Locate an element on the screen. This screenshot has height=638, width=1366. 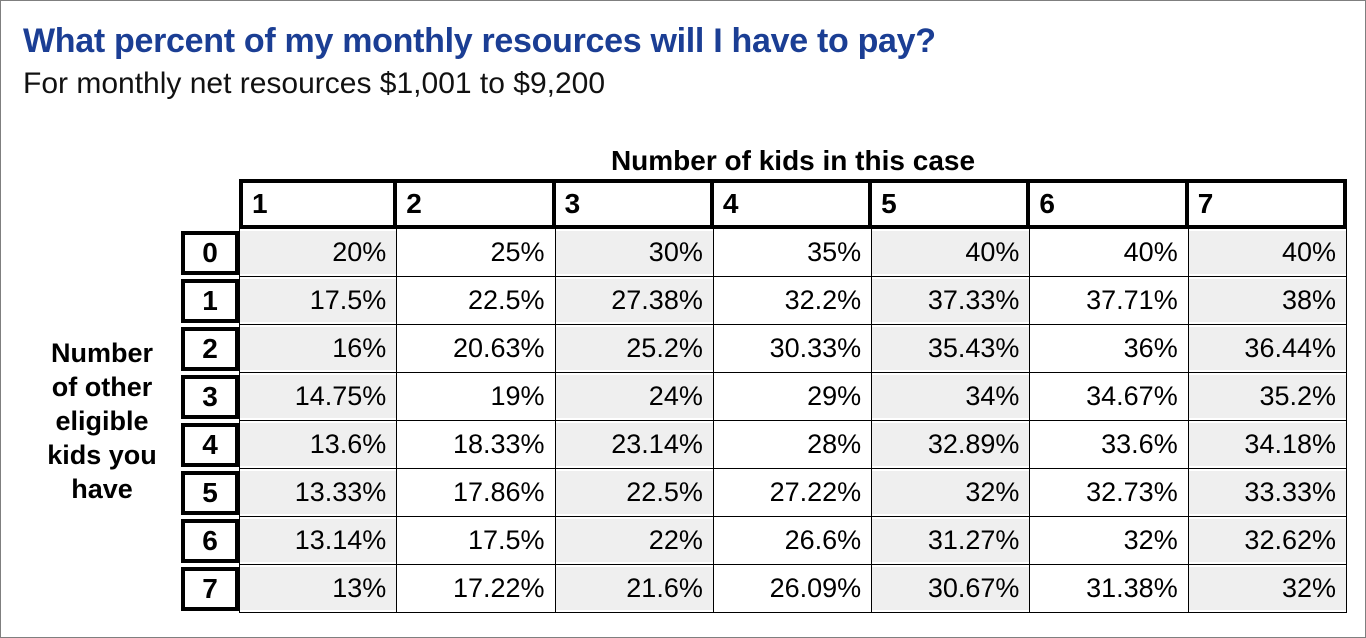
table-cell: 30.33% is located at coordinates (793, 349).